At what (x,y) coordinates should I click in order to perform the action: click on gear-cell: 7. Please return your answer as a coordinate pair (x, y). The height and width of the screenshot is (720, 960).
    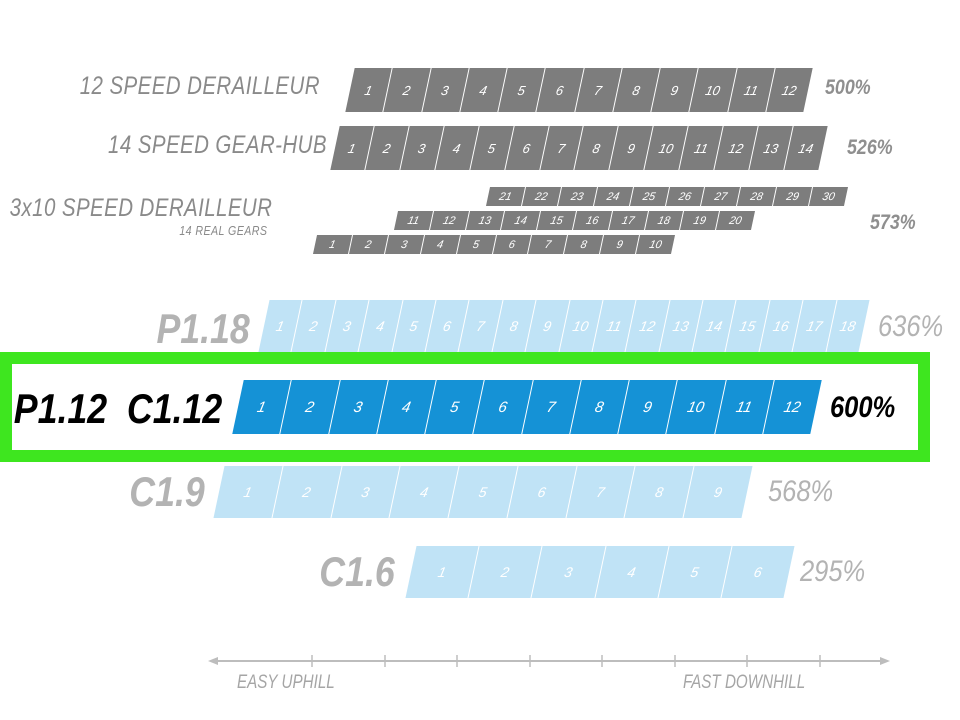
    Looking at the image, I should click on (548, 244).